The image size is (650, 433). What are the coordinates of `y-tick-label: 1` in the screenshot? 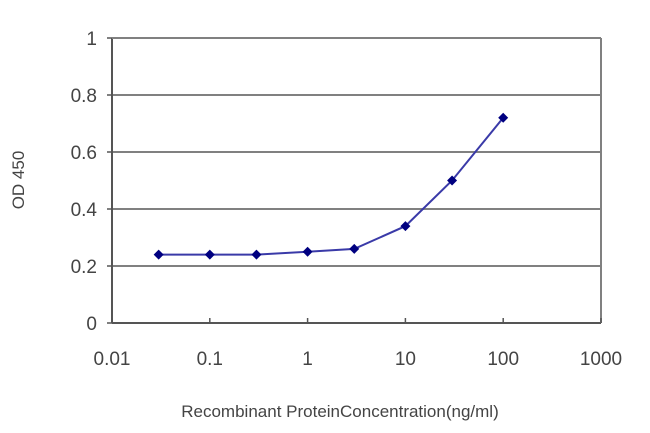 It's located at (91, 39).